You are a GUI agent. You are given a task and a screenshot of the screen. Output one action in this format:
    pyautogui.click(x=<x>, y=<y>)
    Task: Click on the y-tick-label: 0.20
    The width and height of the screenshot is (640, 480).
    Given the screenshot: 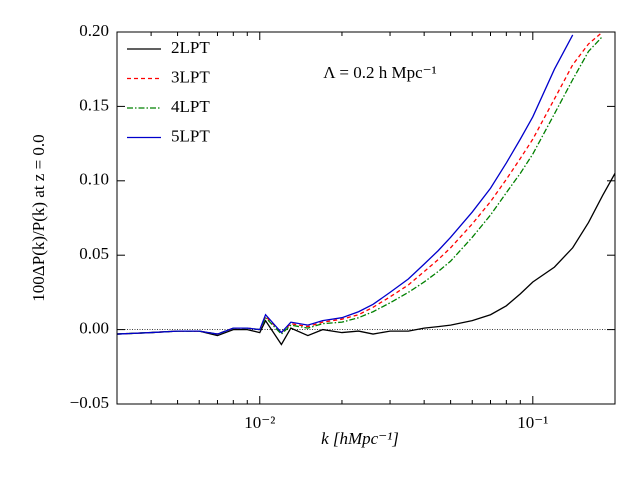 What is the action you would take?
    pyautogui.click(x=94, y=30)
    